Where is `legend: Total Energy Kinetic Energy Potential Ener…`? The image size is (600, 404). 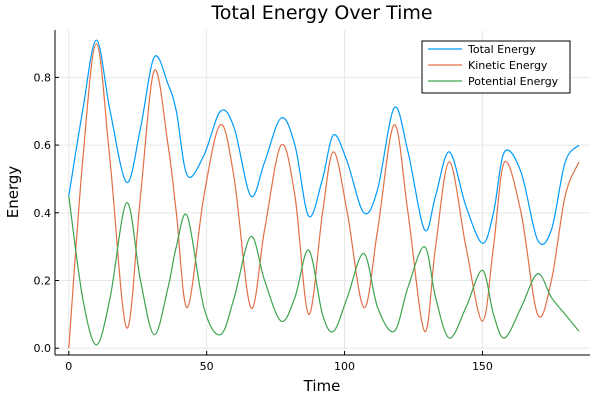
legend: Total Energy Kinetic Energy Potential Ener… is located at coordinates (496, 67).